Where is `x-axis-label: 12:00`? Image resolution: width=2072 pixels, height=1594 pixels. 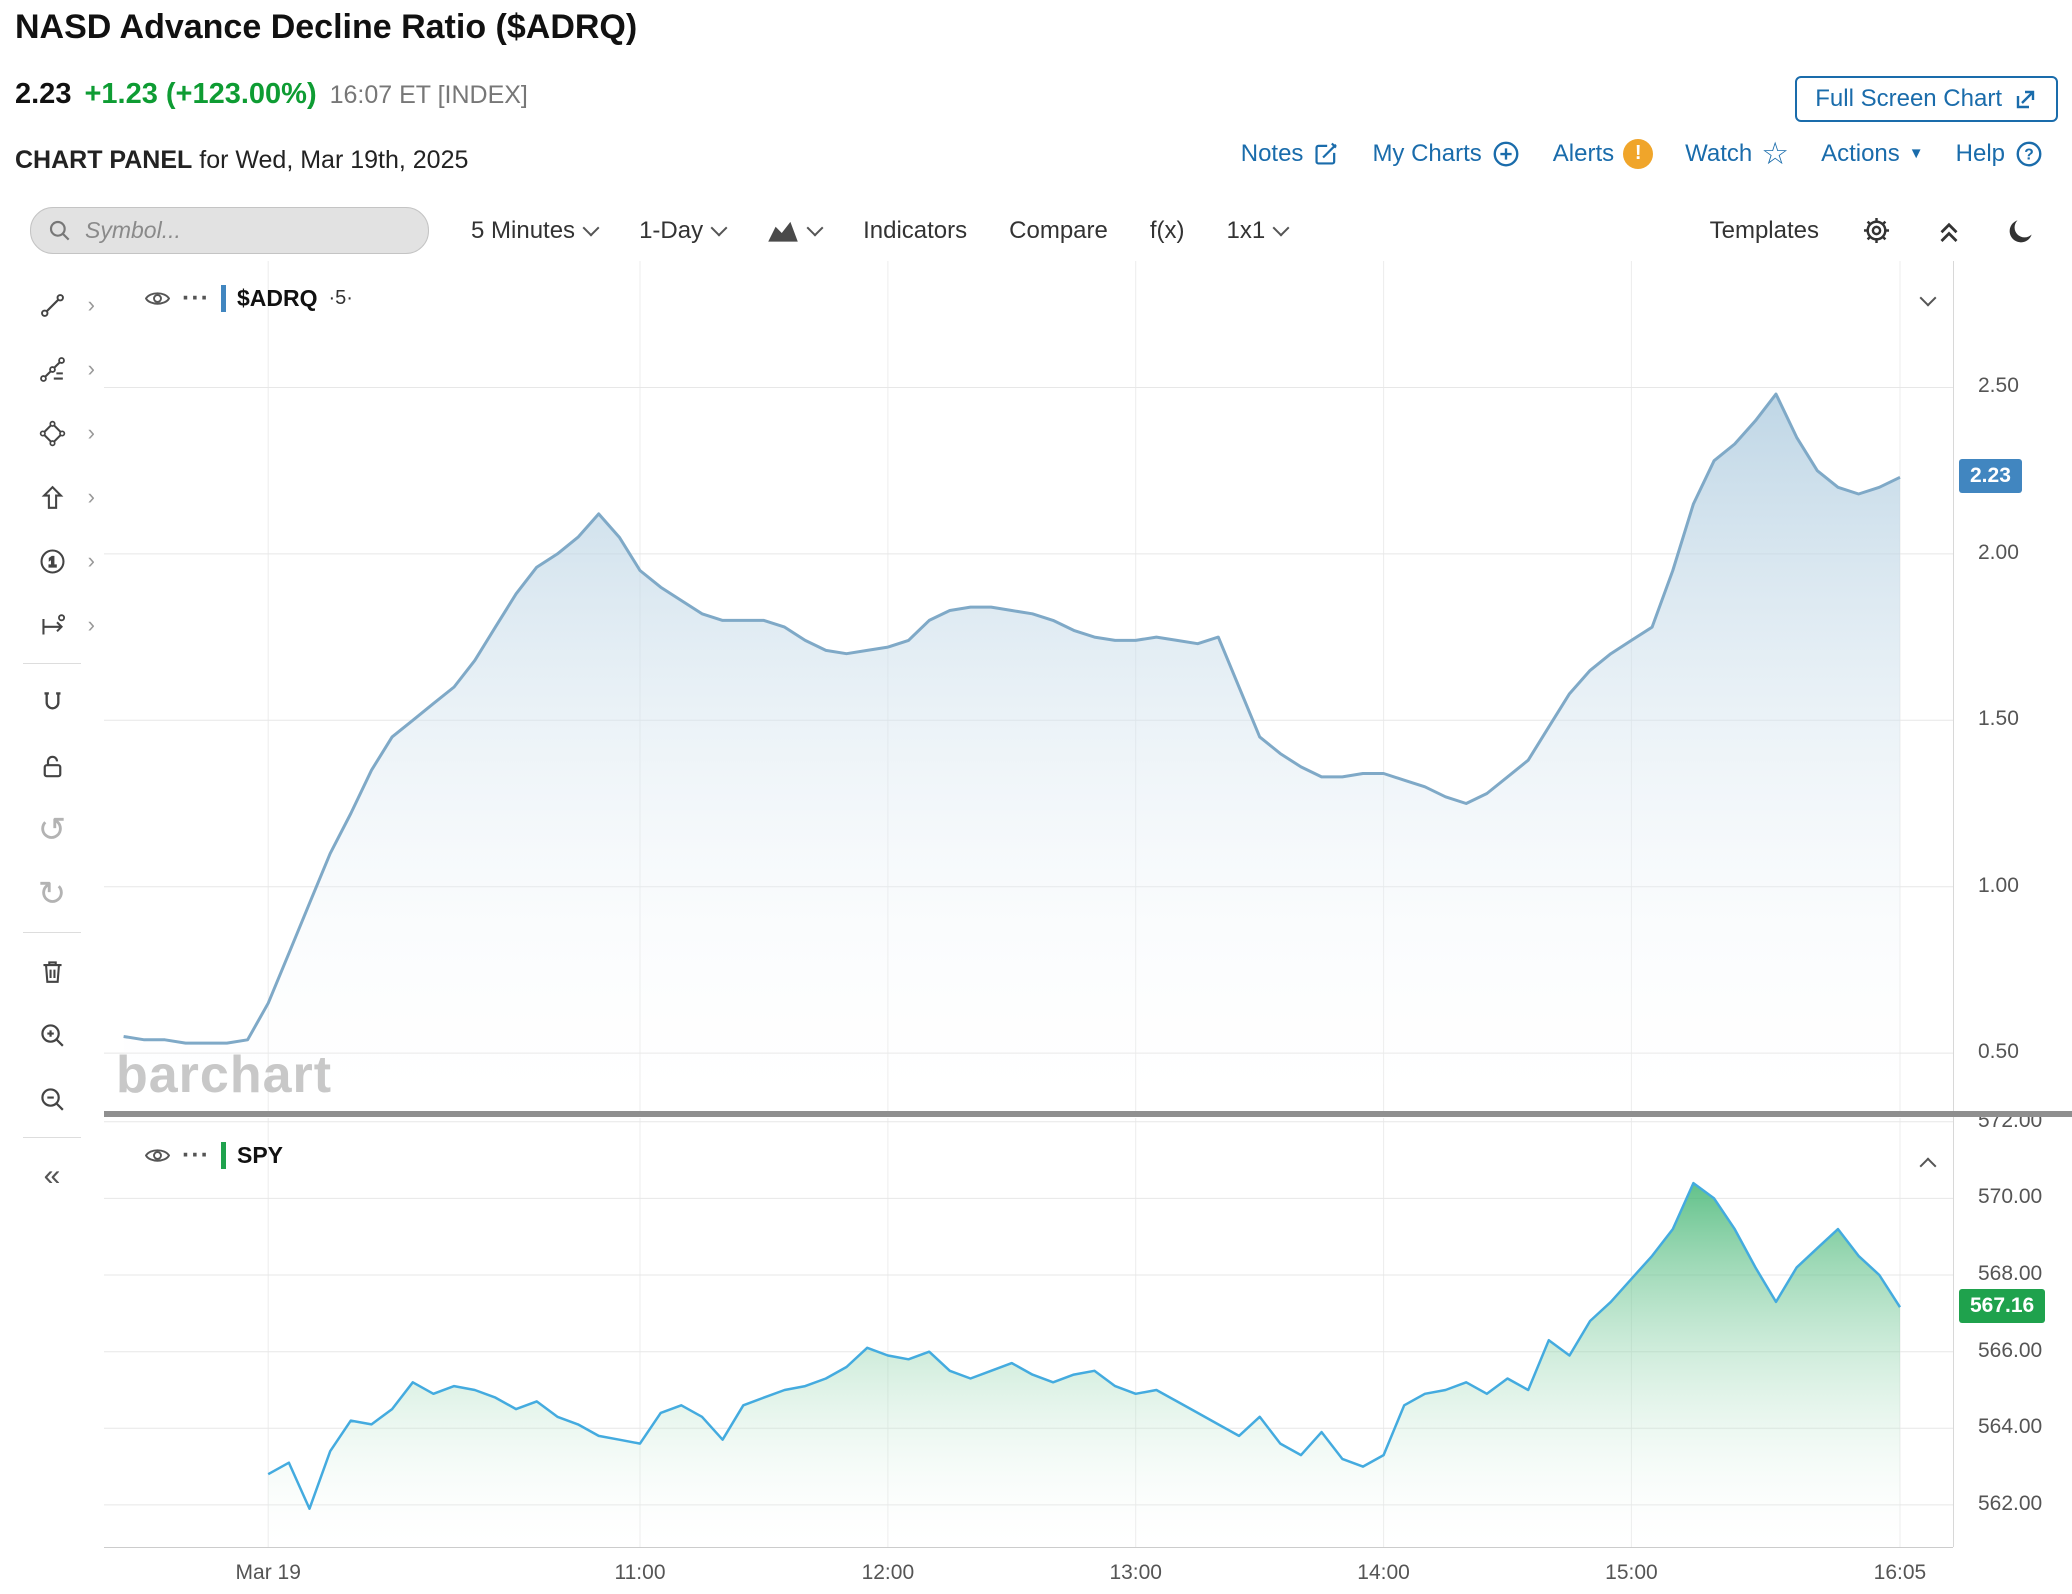 x-axis-label: 12:00 is located at coordinates (888, 1572).